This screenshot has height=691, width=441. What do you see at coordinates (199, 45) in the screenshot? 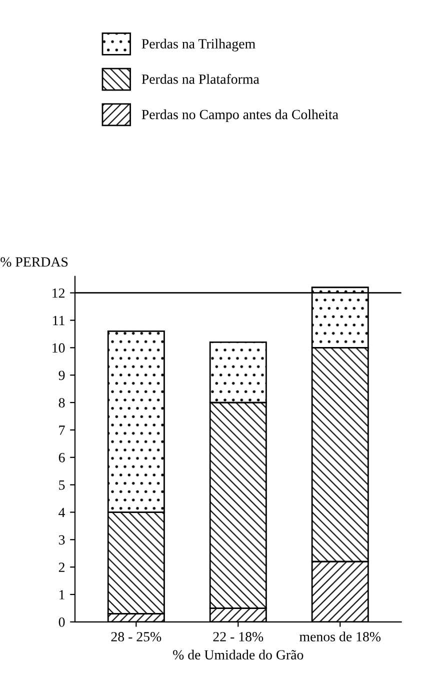
I see `legend-label: Perdas na Trilhagem` at bounding box center [199, 45].